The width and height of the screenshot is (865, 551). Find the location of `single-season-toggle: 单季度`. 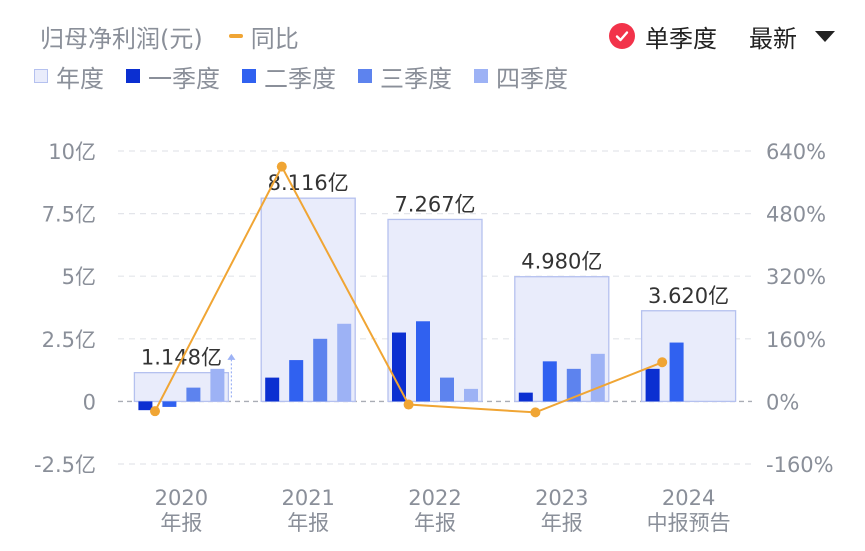

single-season-toggle: 单季度 is located at coordinates (663, 36).